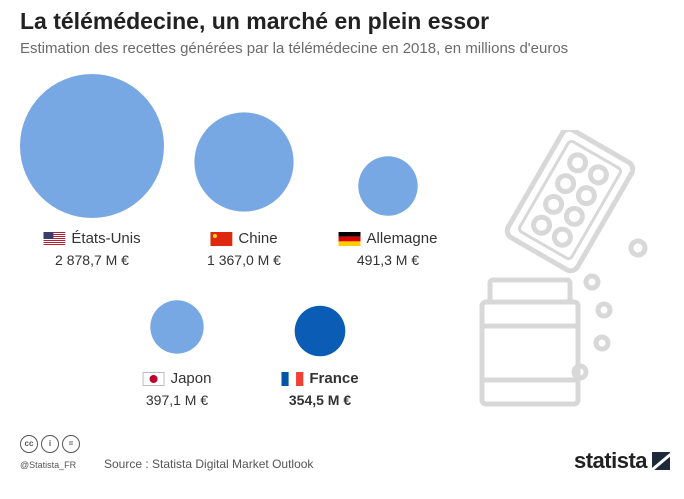 This screenshot has height=499, width=684. What do you see at coordinates (244, 260) in the screenshot?
I see `value-label: 1 367,0 M €` at bounding box center [244, 260].